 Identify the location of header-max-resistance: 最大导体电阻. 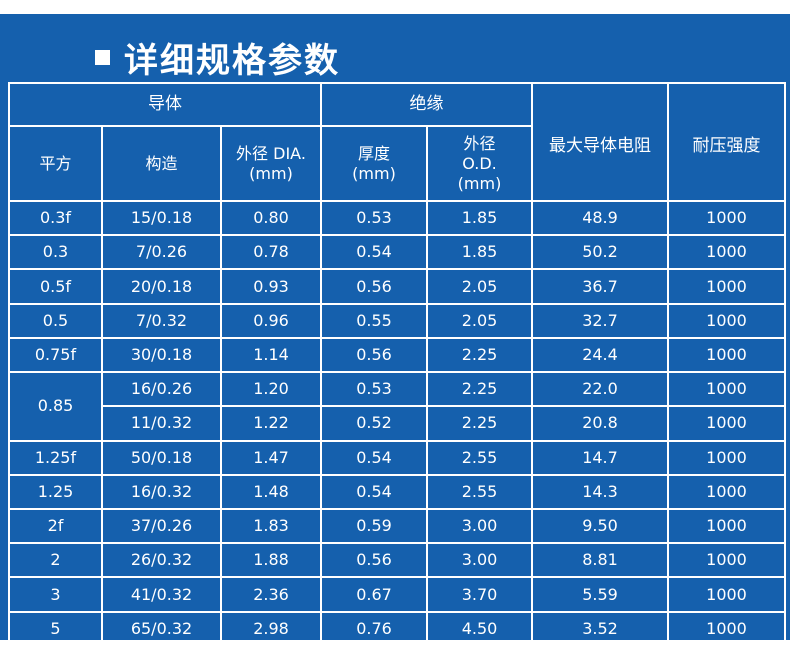
(600, 142).